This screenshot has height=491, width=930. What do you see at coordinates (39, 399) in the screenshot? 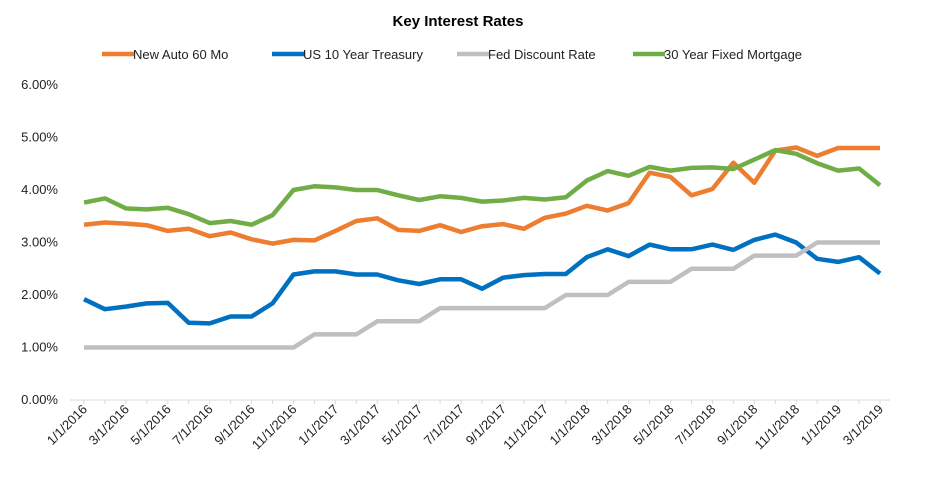
I see `y-tick-label: 0.00%` at bounding box center [39, 399].